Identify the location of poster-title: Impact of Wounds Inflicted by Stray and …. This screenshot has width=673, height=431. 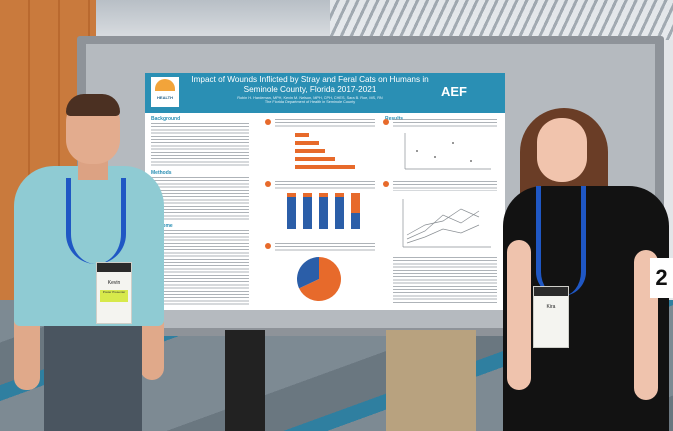
(310, 84).